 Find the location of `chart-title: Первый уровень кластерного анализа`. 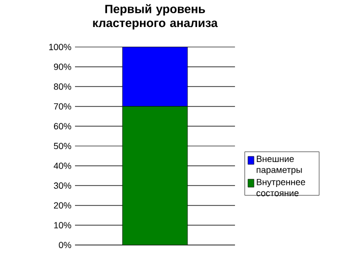

chart-title: Первый уровень кластерного анализа is located at coordinates (155, 17).